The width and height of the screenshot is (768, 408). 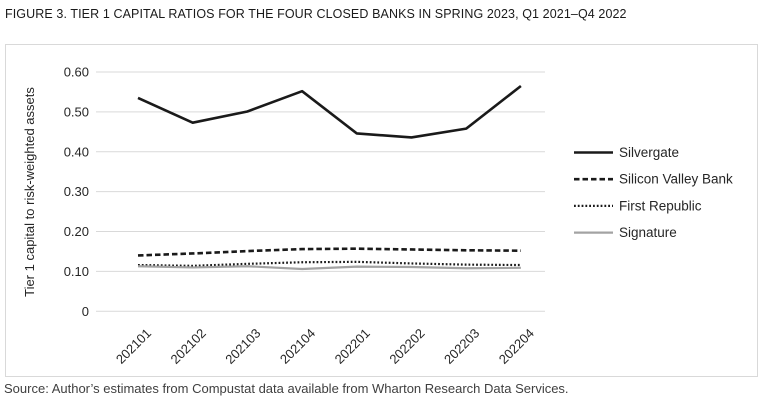 What do you see at coordinates (76, 191) in the screenshot?
I see `y-tick-label: 0.30` at bounding box center [76, 191].